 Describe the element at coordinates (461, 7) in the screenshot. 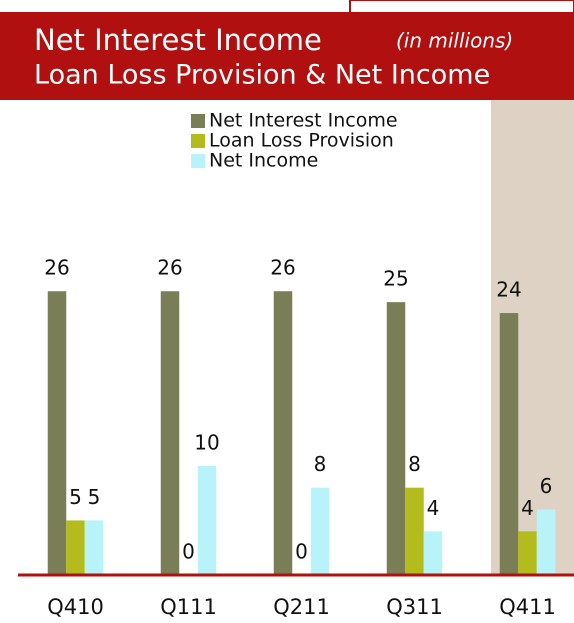

I see `top-tab` at that location.